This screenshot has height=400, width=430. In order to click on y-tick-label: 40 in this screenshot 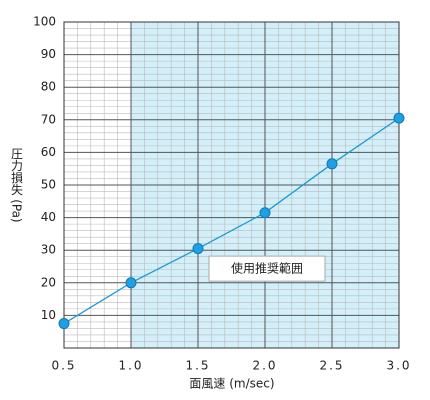, I will do `click(48, 217)`.